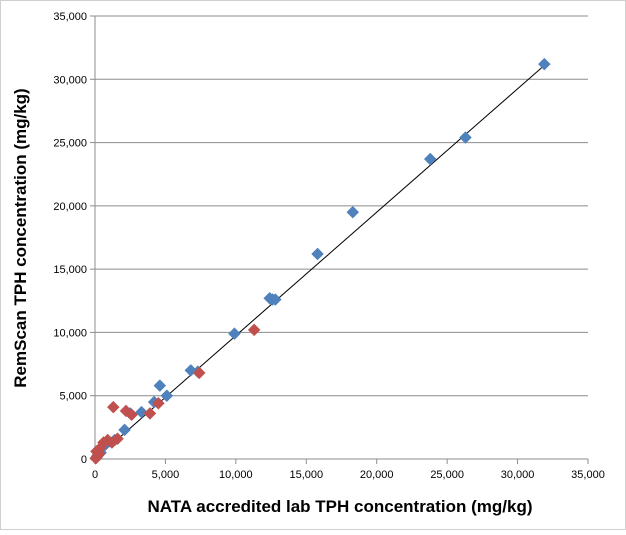 This screenshot has width=626, height=535. I want to click on y-tick-label: 10,000, so click(70, 333).